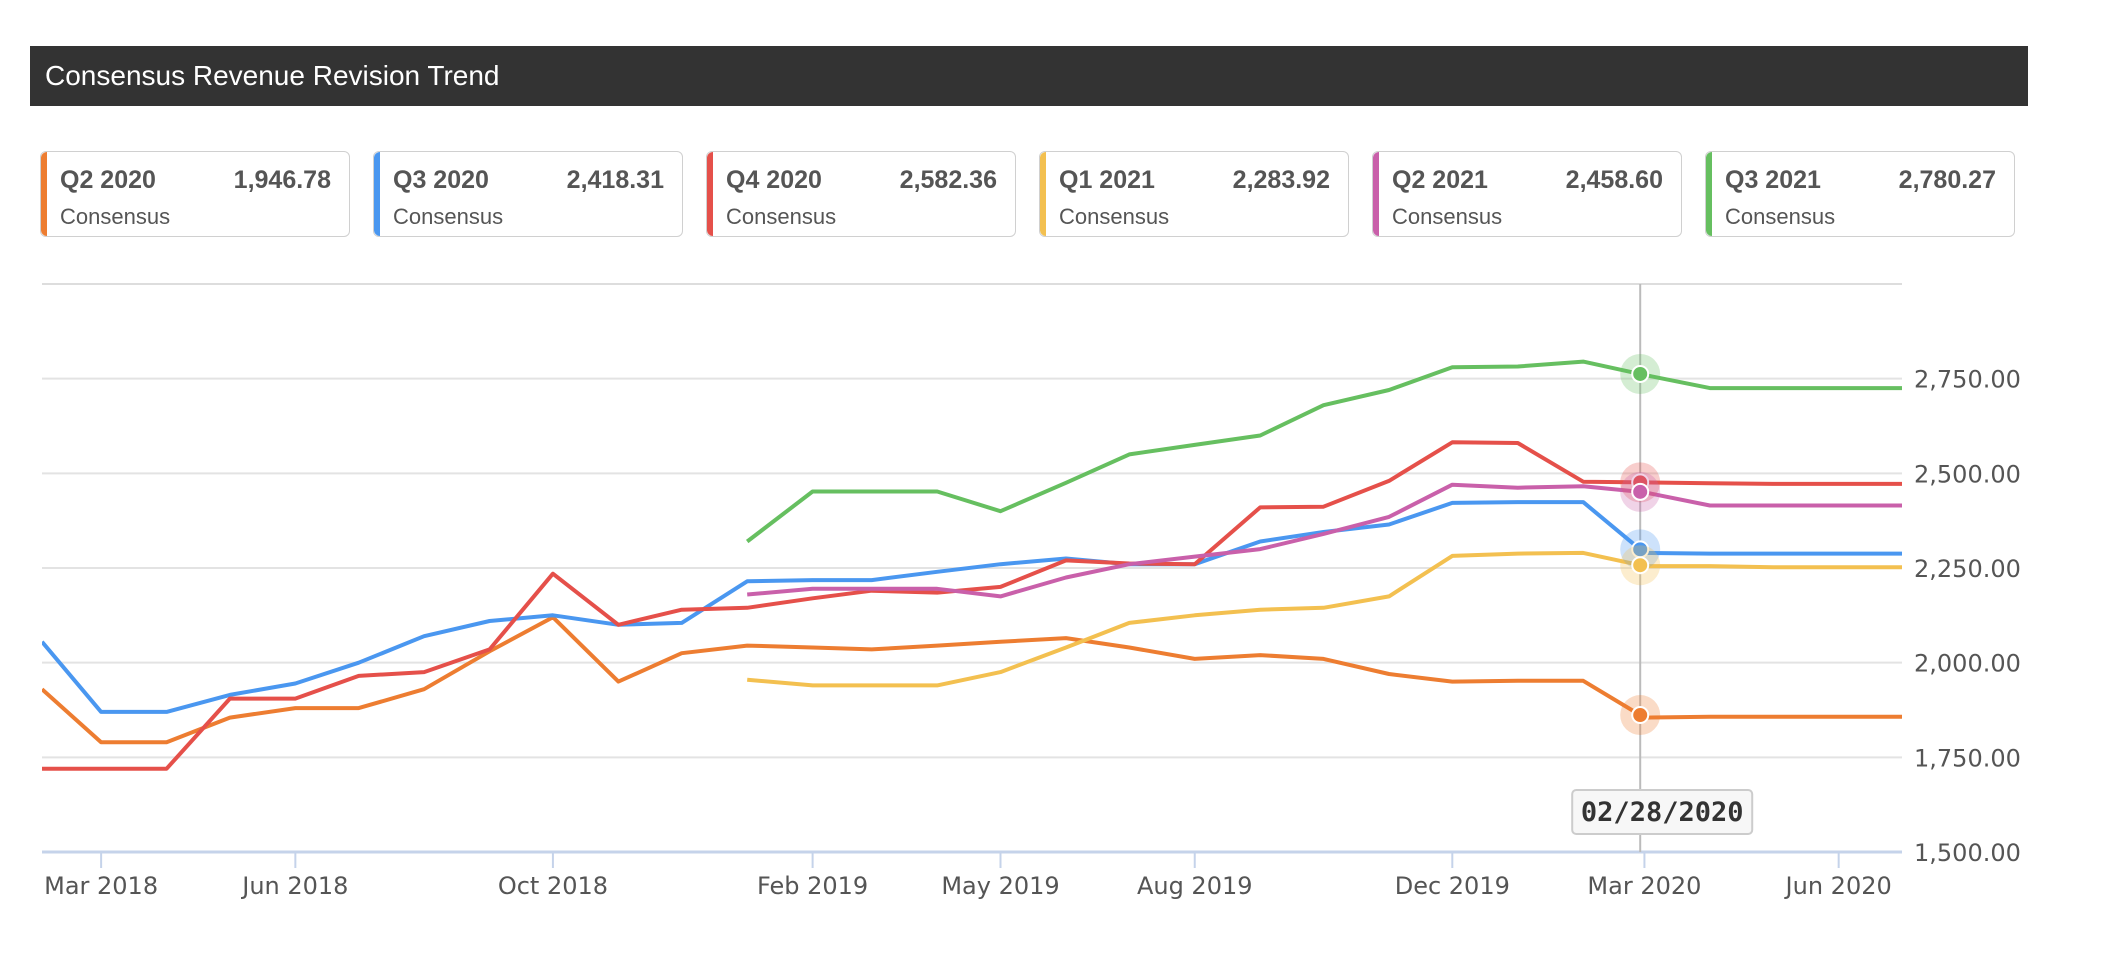 The image size is (2120, 970). I want to click on consensus-card: Q2 2020 1,946.78 Consensus, so click(195, 194).